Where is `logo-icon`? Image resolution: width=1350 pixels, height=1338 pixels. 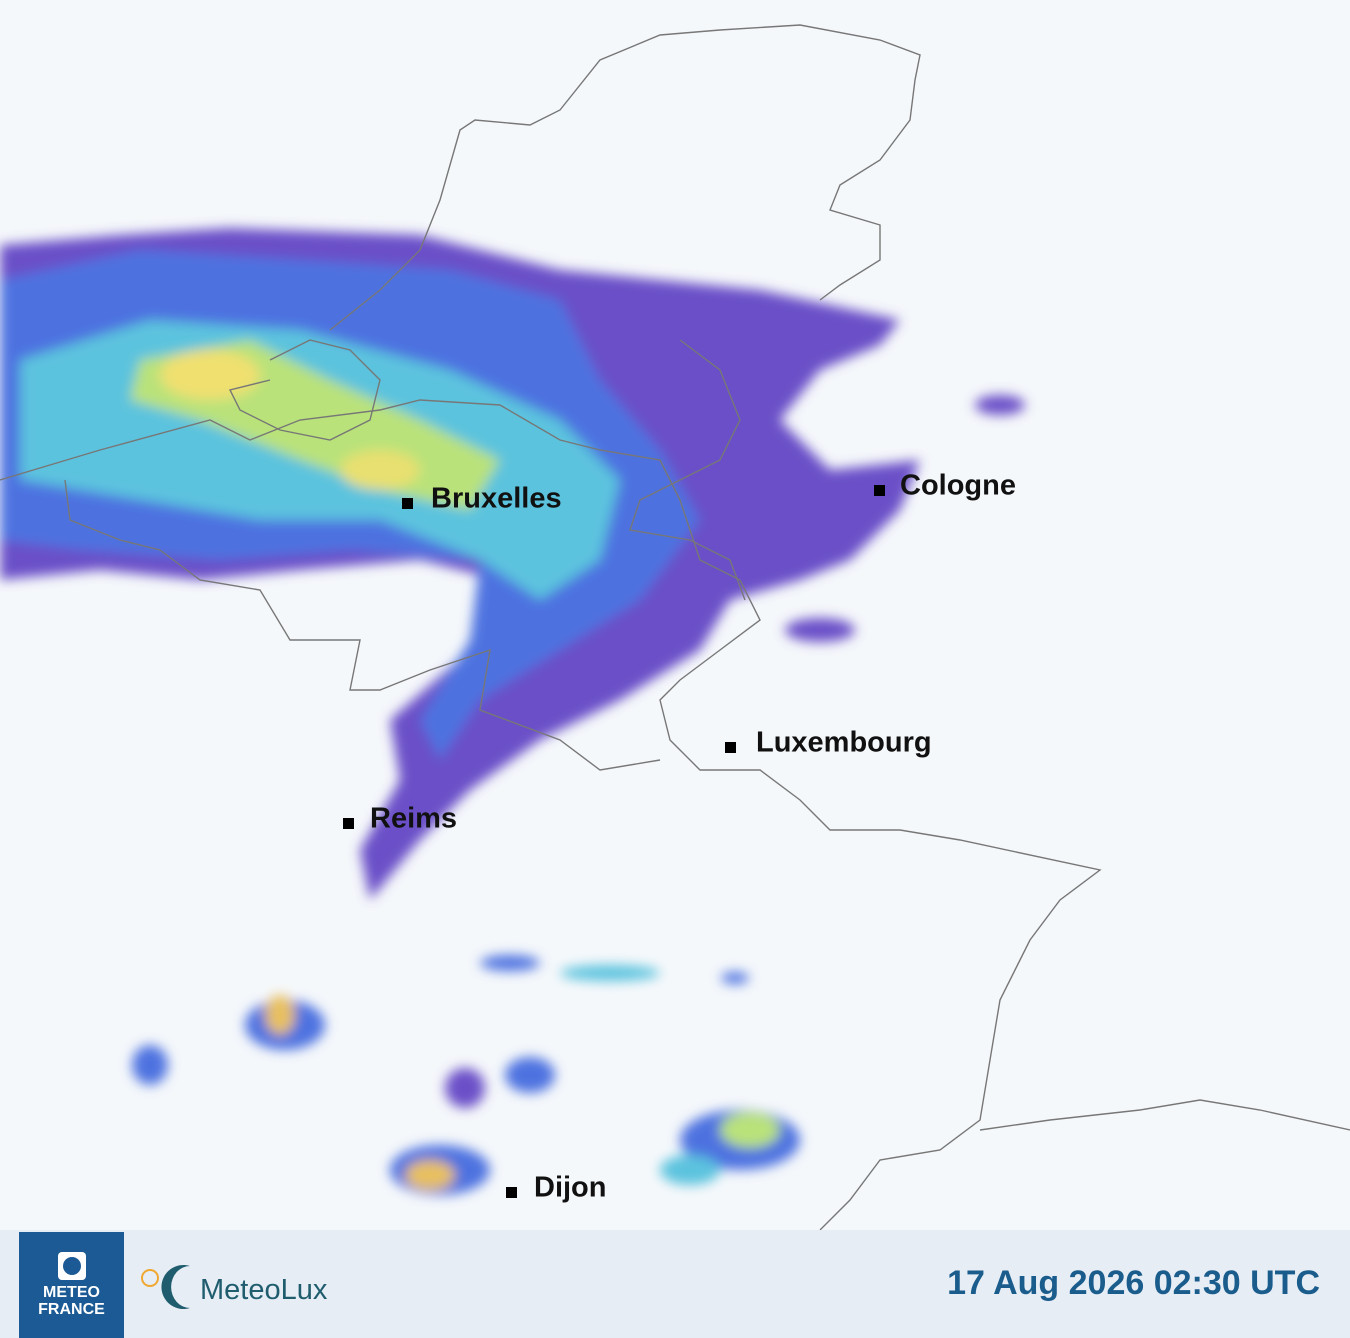 logo-icon is located at coordinates (72, 1266).